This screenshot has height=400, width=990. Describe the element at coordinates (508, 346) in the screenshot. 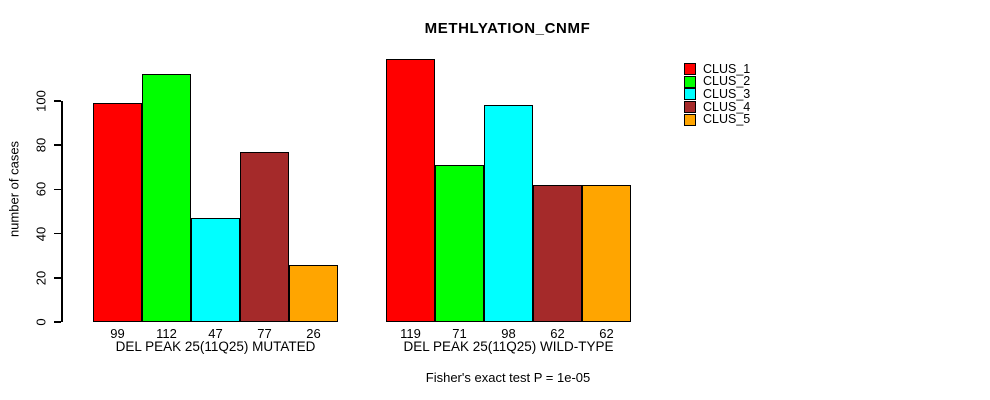

I see `group-axis-label: DEL PEAK 25(11Q25) WILD-TYPE` at that location.